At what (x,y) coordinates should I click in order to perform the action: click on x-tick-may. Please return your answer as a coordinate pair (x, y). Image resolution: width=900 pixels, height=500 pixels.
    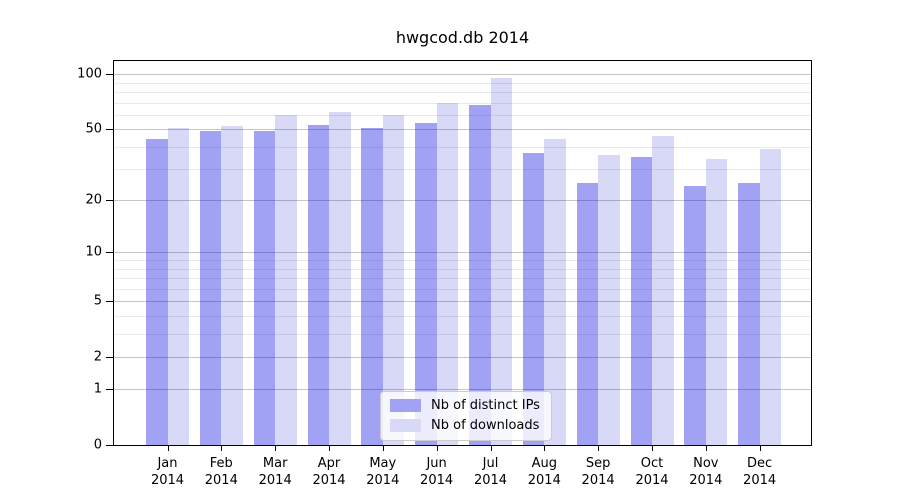
    Looking at the image, I should click on (383, 448).